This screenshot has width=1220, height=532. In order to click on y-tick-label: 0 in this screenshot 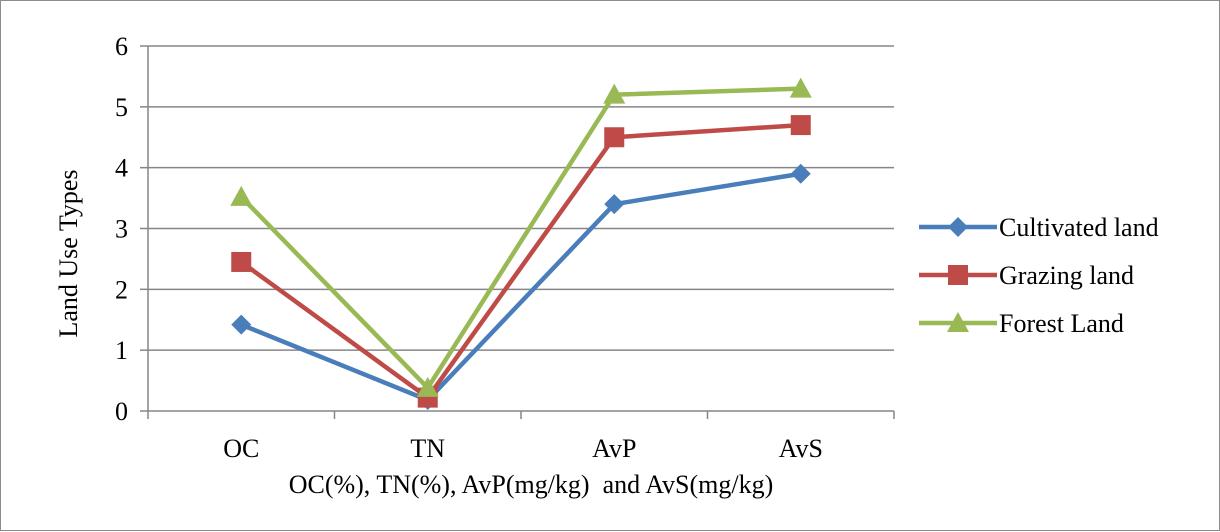, I will do `click(121, 411)`.